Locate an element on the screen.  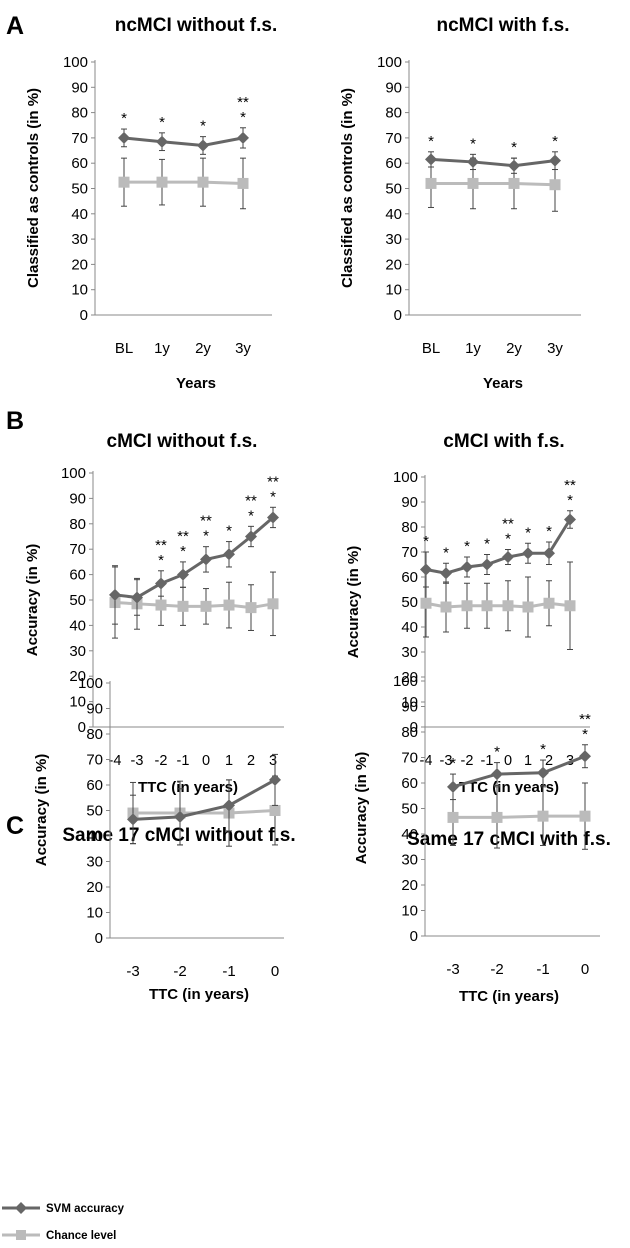
x-tick-label: 0 is located at coordinates (508, 761).